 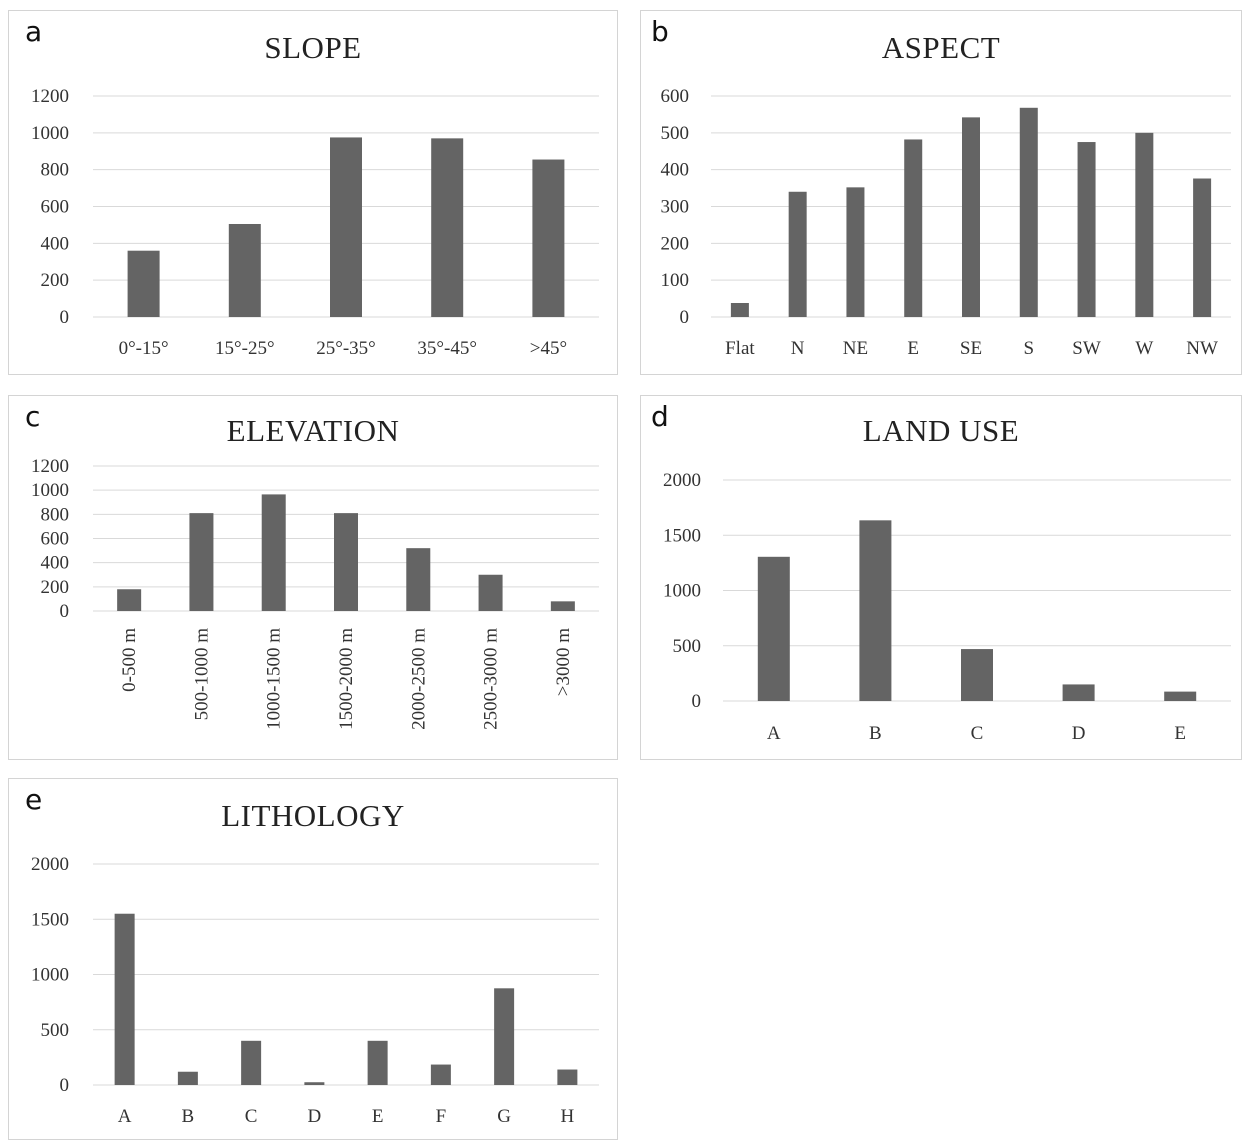 What do you see at coordinates (313, 430) in the screenshot?
I see `chart-title: ELEVATION` at bounding box center [313, 430].